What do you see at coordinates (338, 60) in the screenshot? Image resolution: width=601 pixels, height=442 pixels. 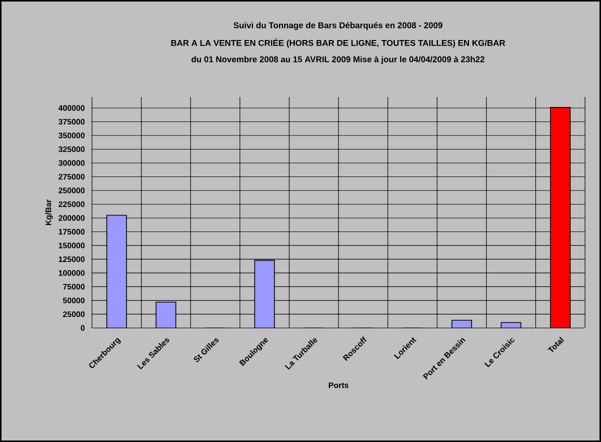 I see `text: du 01 Novembre 2008 au 15 AVRIL 2009 Mise à jour le 04/04/2009 à 23h22` at bounding box center [338, 60].